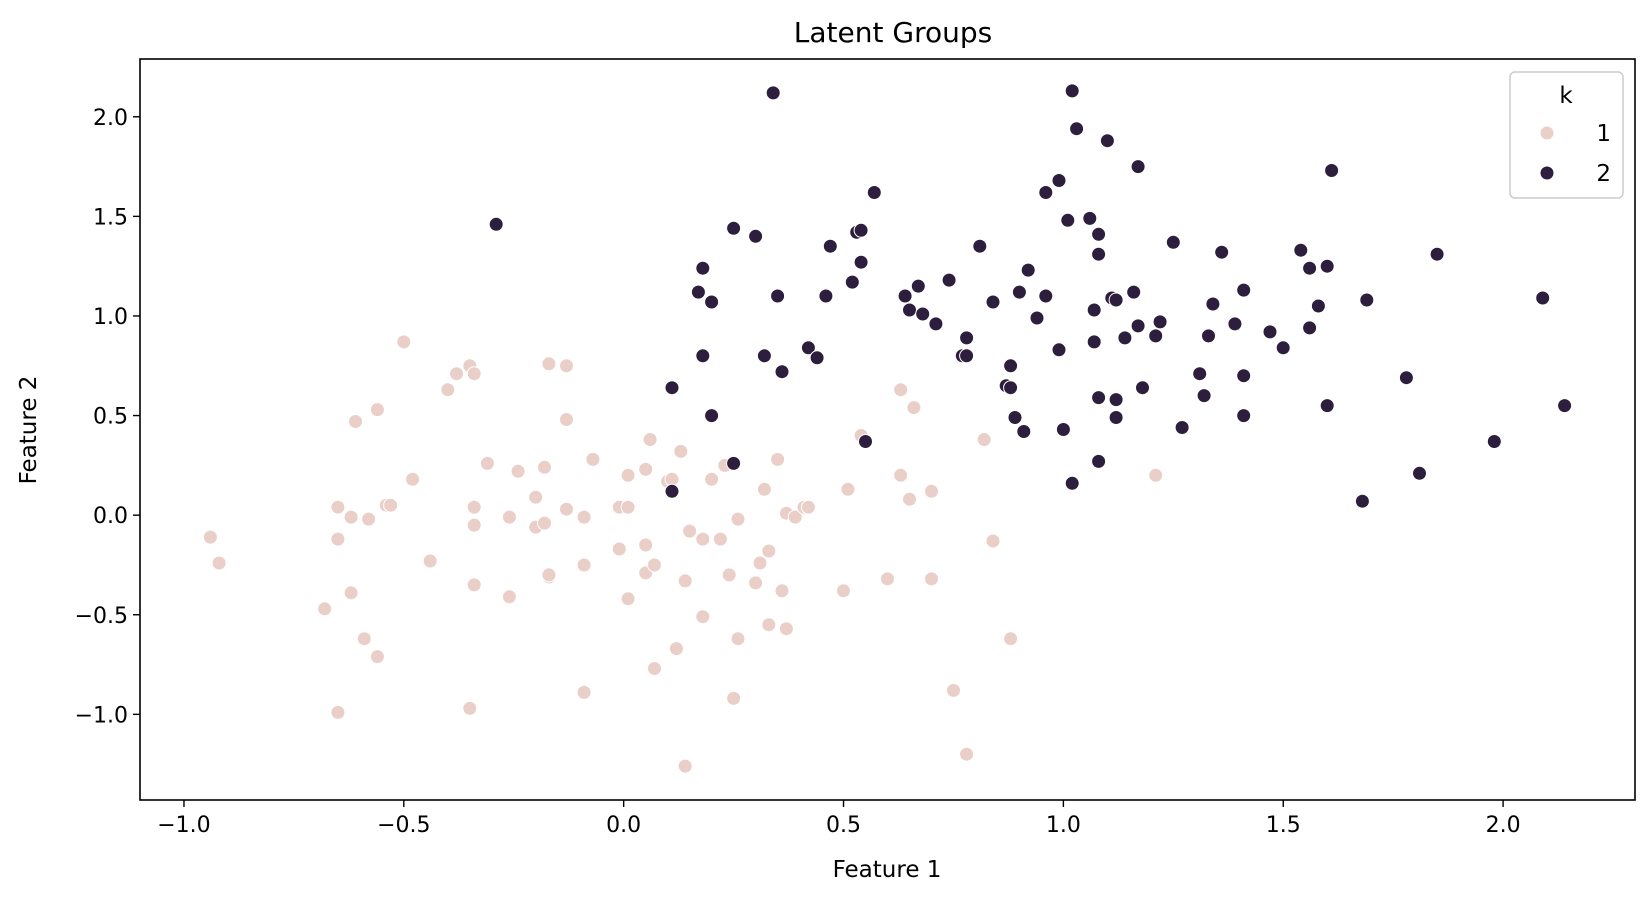  I want to click on legend-label-1: 1, so click(1603, 134).